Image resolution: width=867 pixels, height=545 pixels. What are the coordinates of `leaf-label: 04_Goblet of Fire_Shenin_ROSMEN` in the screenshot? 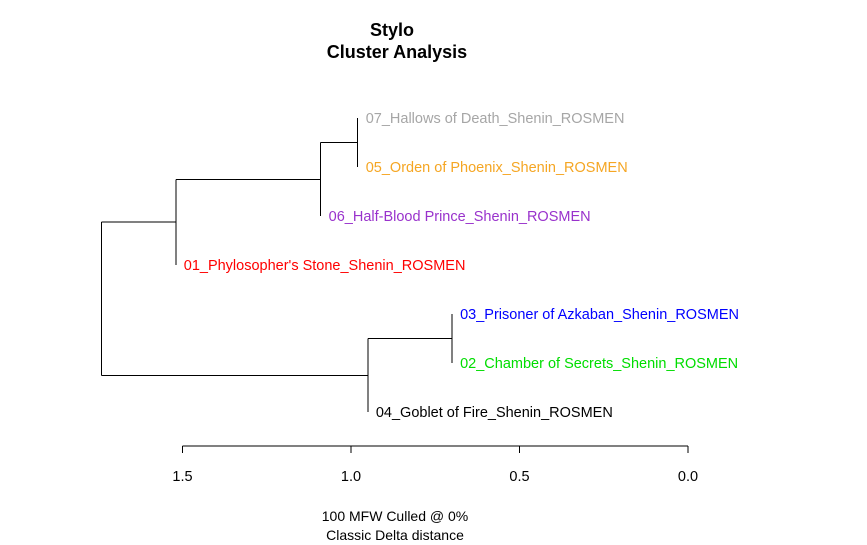 It's located at (494, 413).